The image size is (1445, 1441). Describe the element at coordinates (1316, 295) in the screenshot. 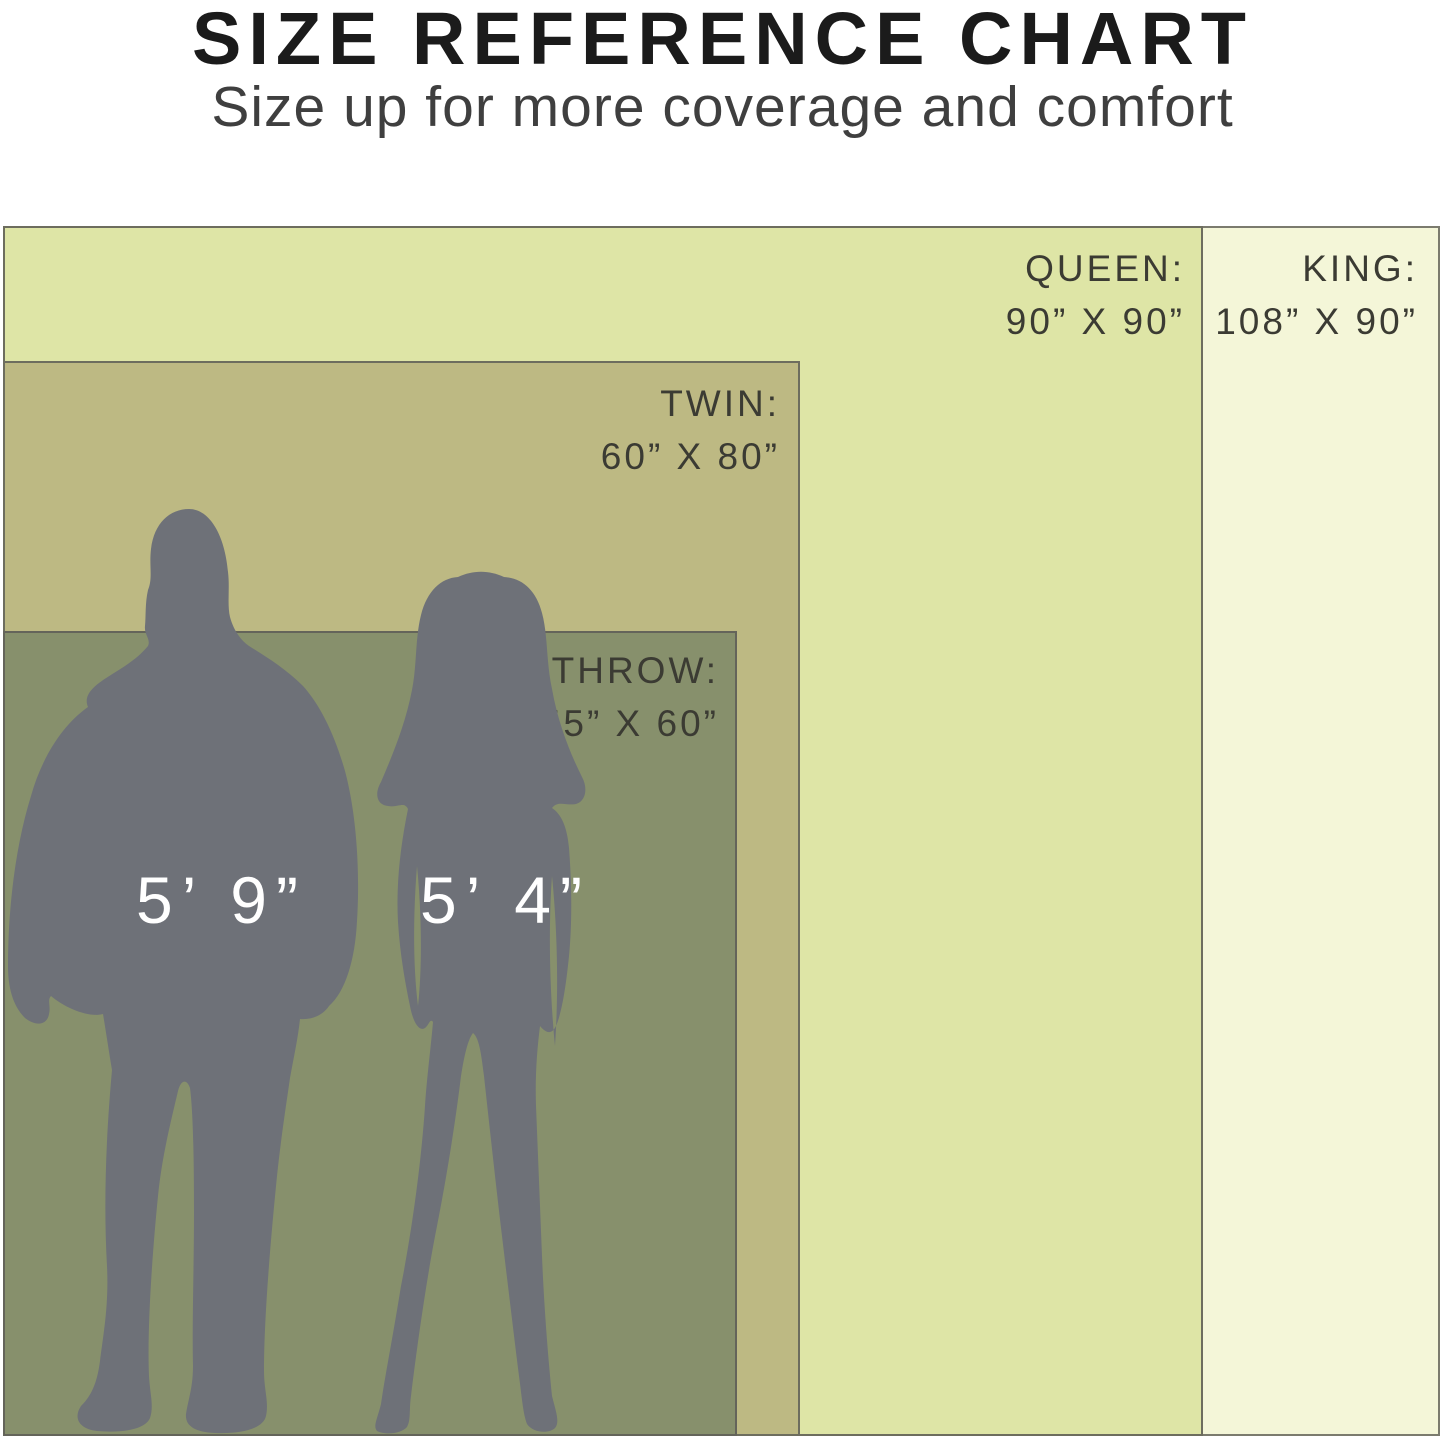

I see `size-label-king: KING: 108” X 90”` at that location.